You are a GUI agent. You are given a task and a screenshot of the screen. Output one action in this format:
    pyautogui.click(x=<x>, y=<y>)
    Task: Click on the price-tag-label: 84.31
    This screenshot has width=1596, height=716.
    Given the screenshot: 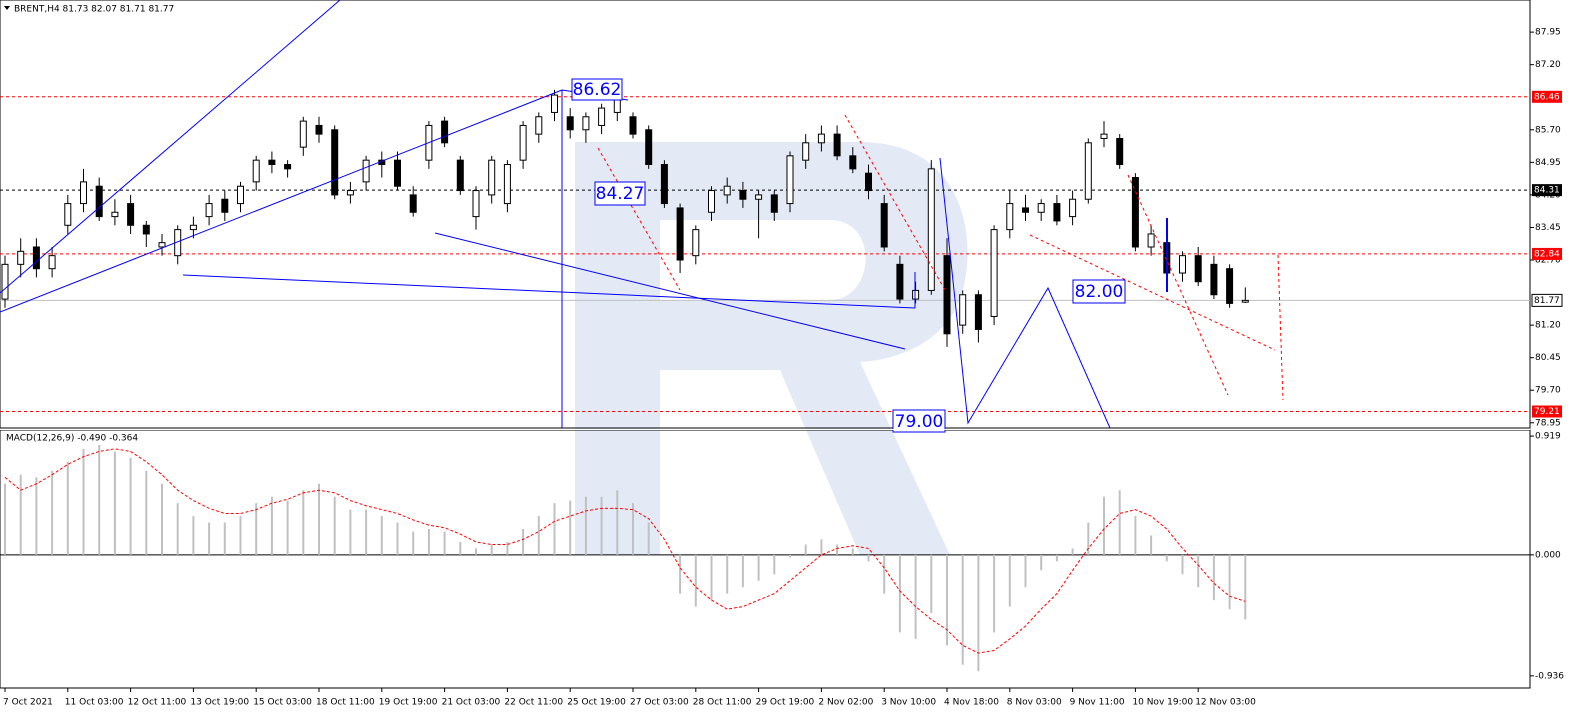 What is the action you would take?
    pyautogui.click(x=1547, y=191)
    